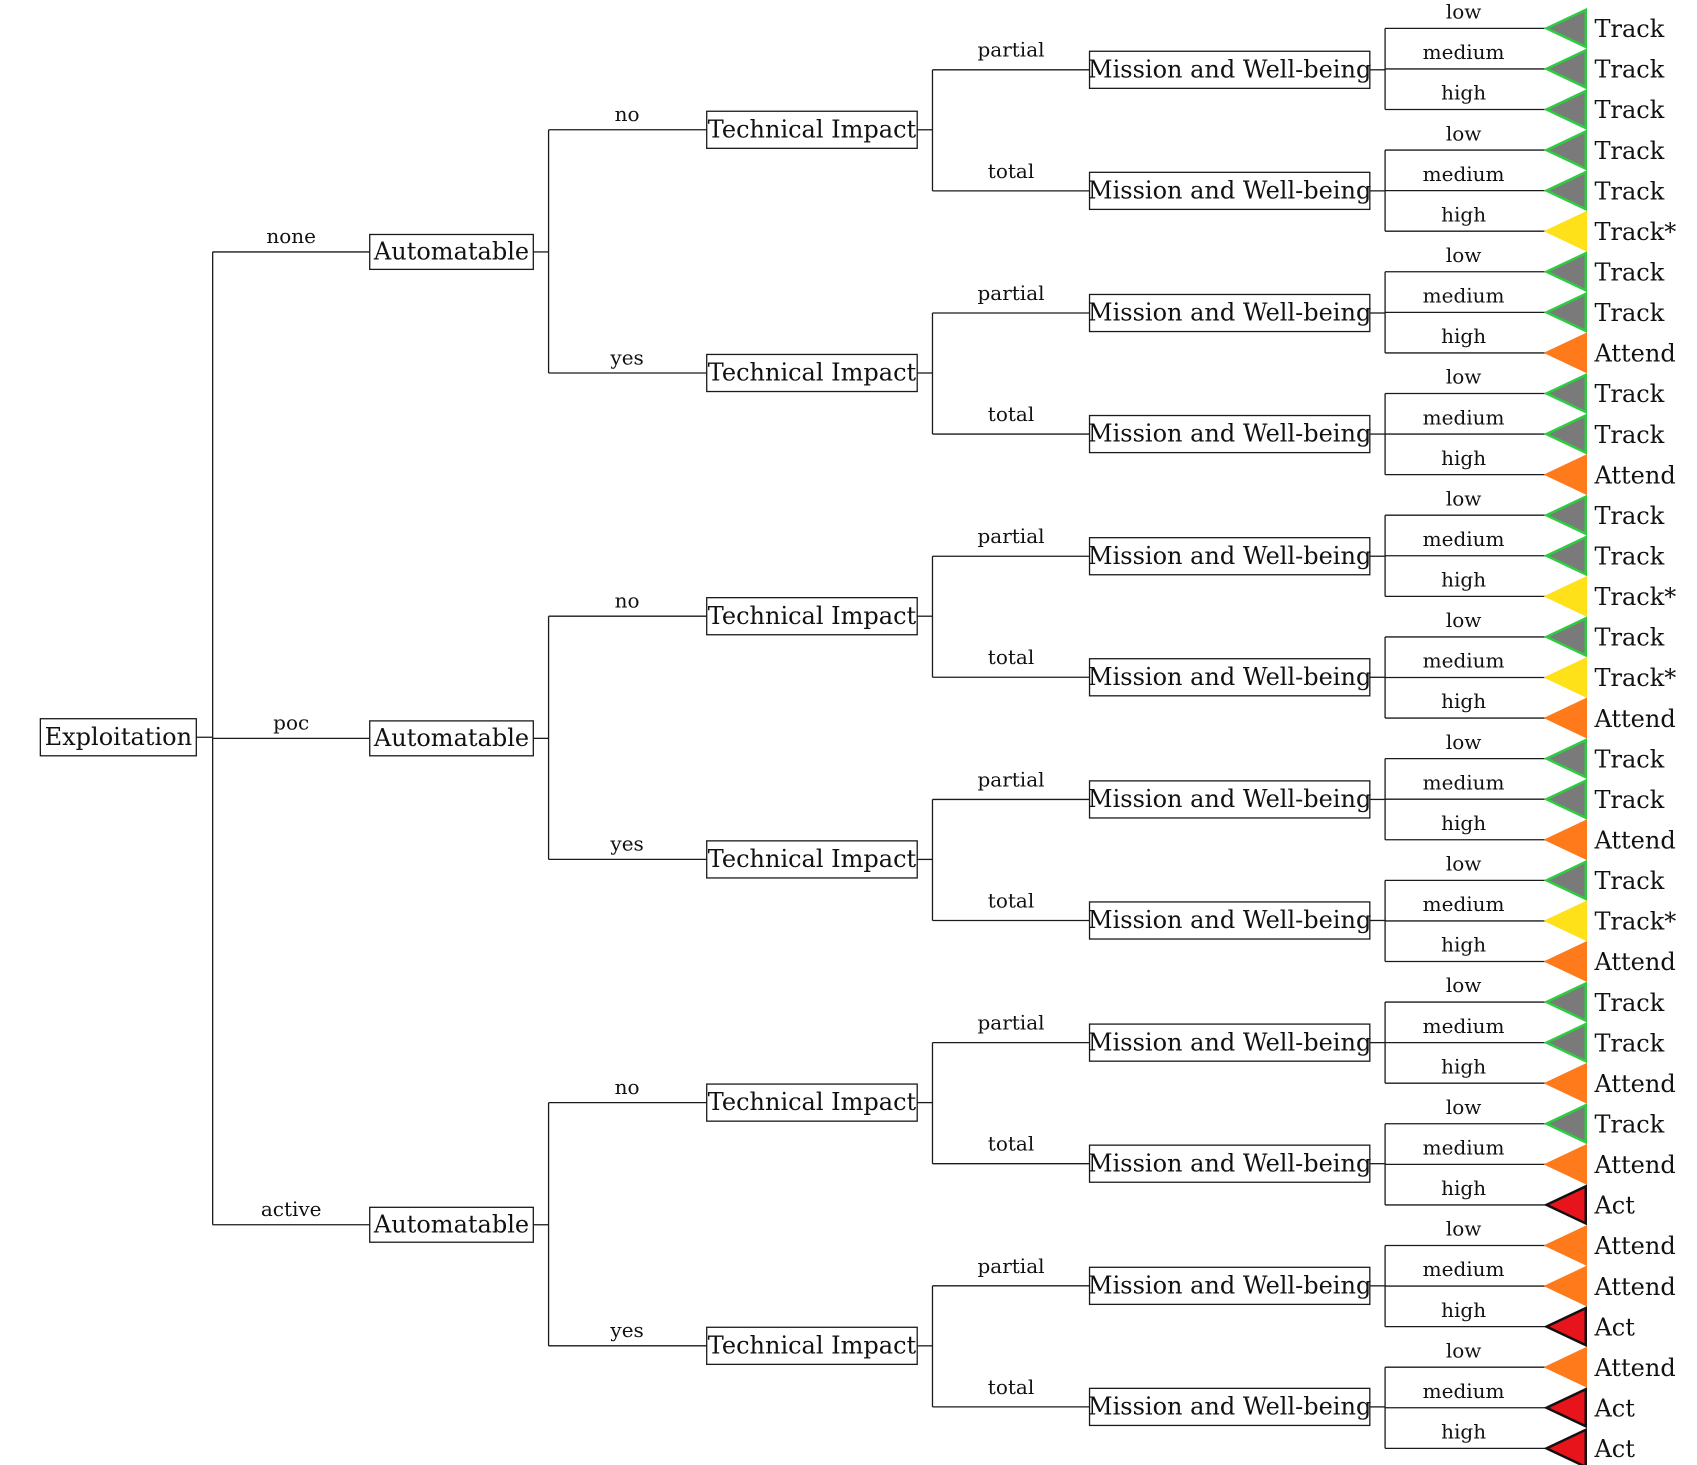 The height and width of the screenshot is (1465, 1697). Describe the element at coordinates (451, 1224) in the screenshot. I see `automatable-node-label: Automatable` at that location.